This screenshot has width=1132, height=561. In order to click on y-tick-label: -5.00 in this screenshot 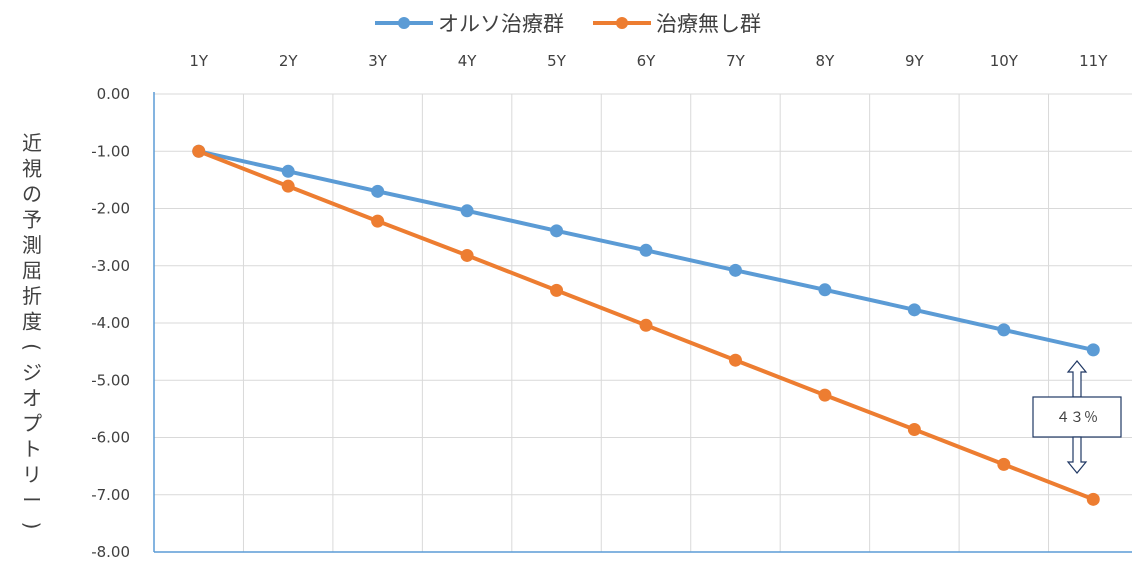, I will do `click(110, 380)`.